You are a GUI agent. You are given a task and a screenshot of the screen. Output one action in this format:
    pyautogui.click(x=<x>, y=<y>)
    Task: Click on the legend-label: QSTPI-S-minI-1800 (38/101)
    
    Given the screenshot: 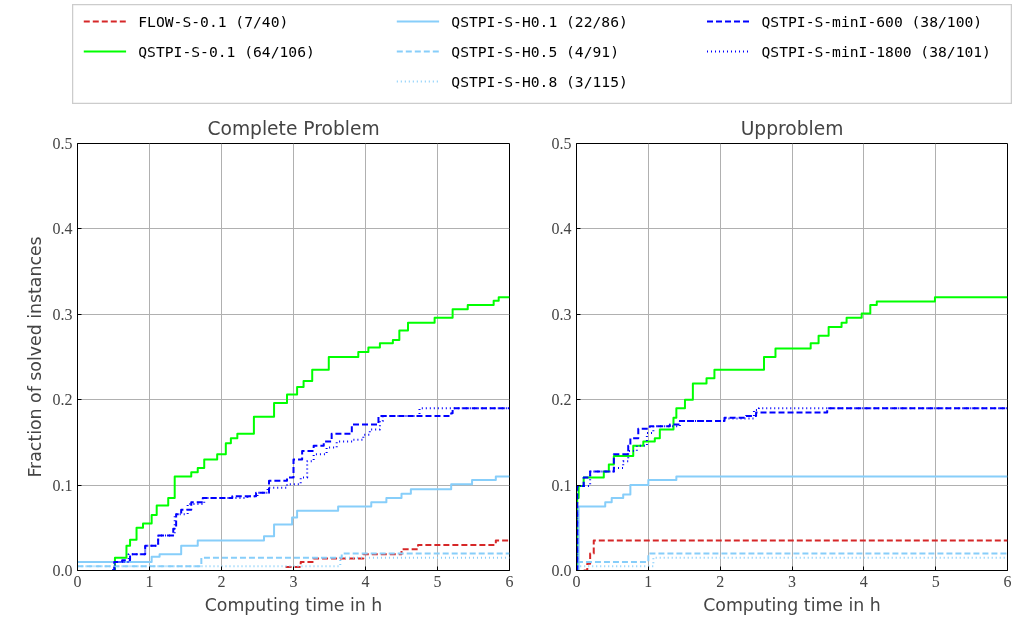 What is the action you would take?
    pyautogui.click(x=876, y=51)
    